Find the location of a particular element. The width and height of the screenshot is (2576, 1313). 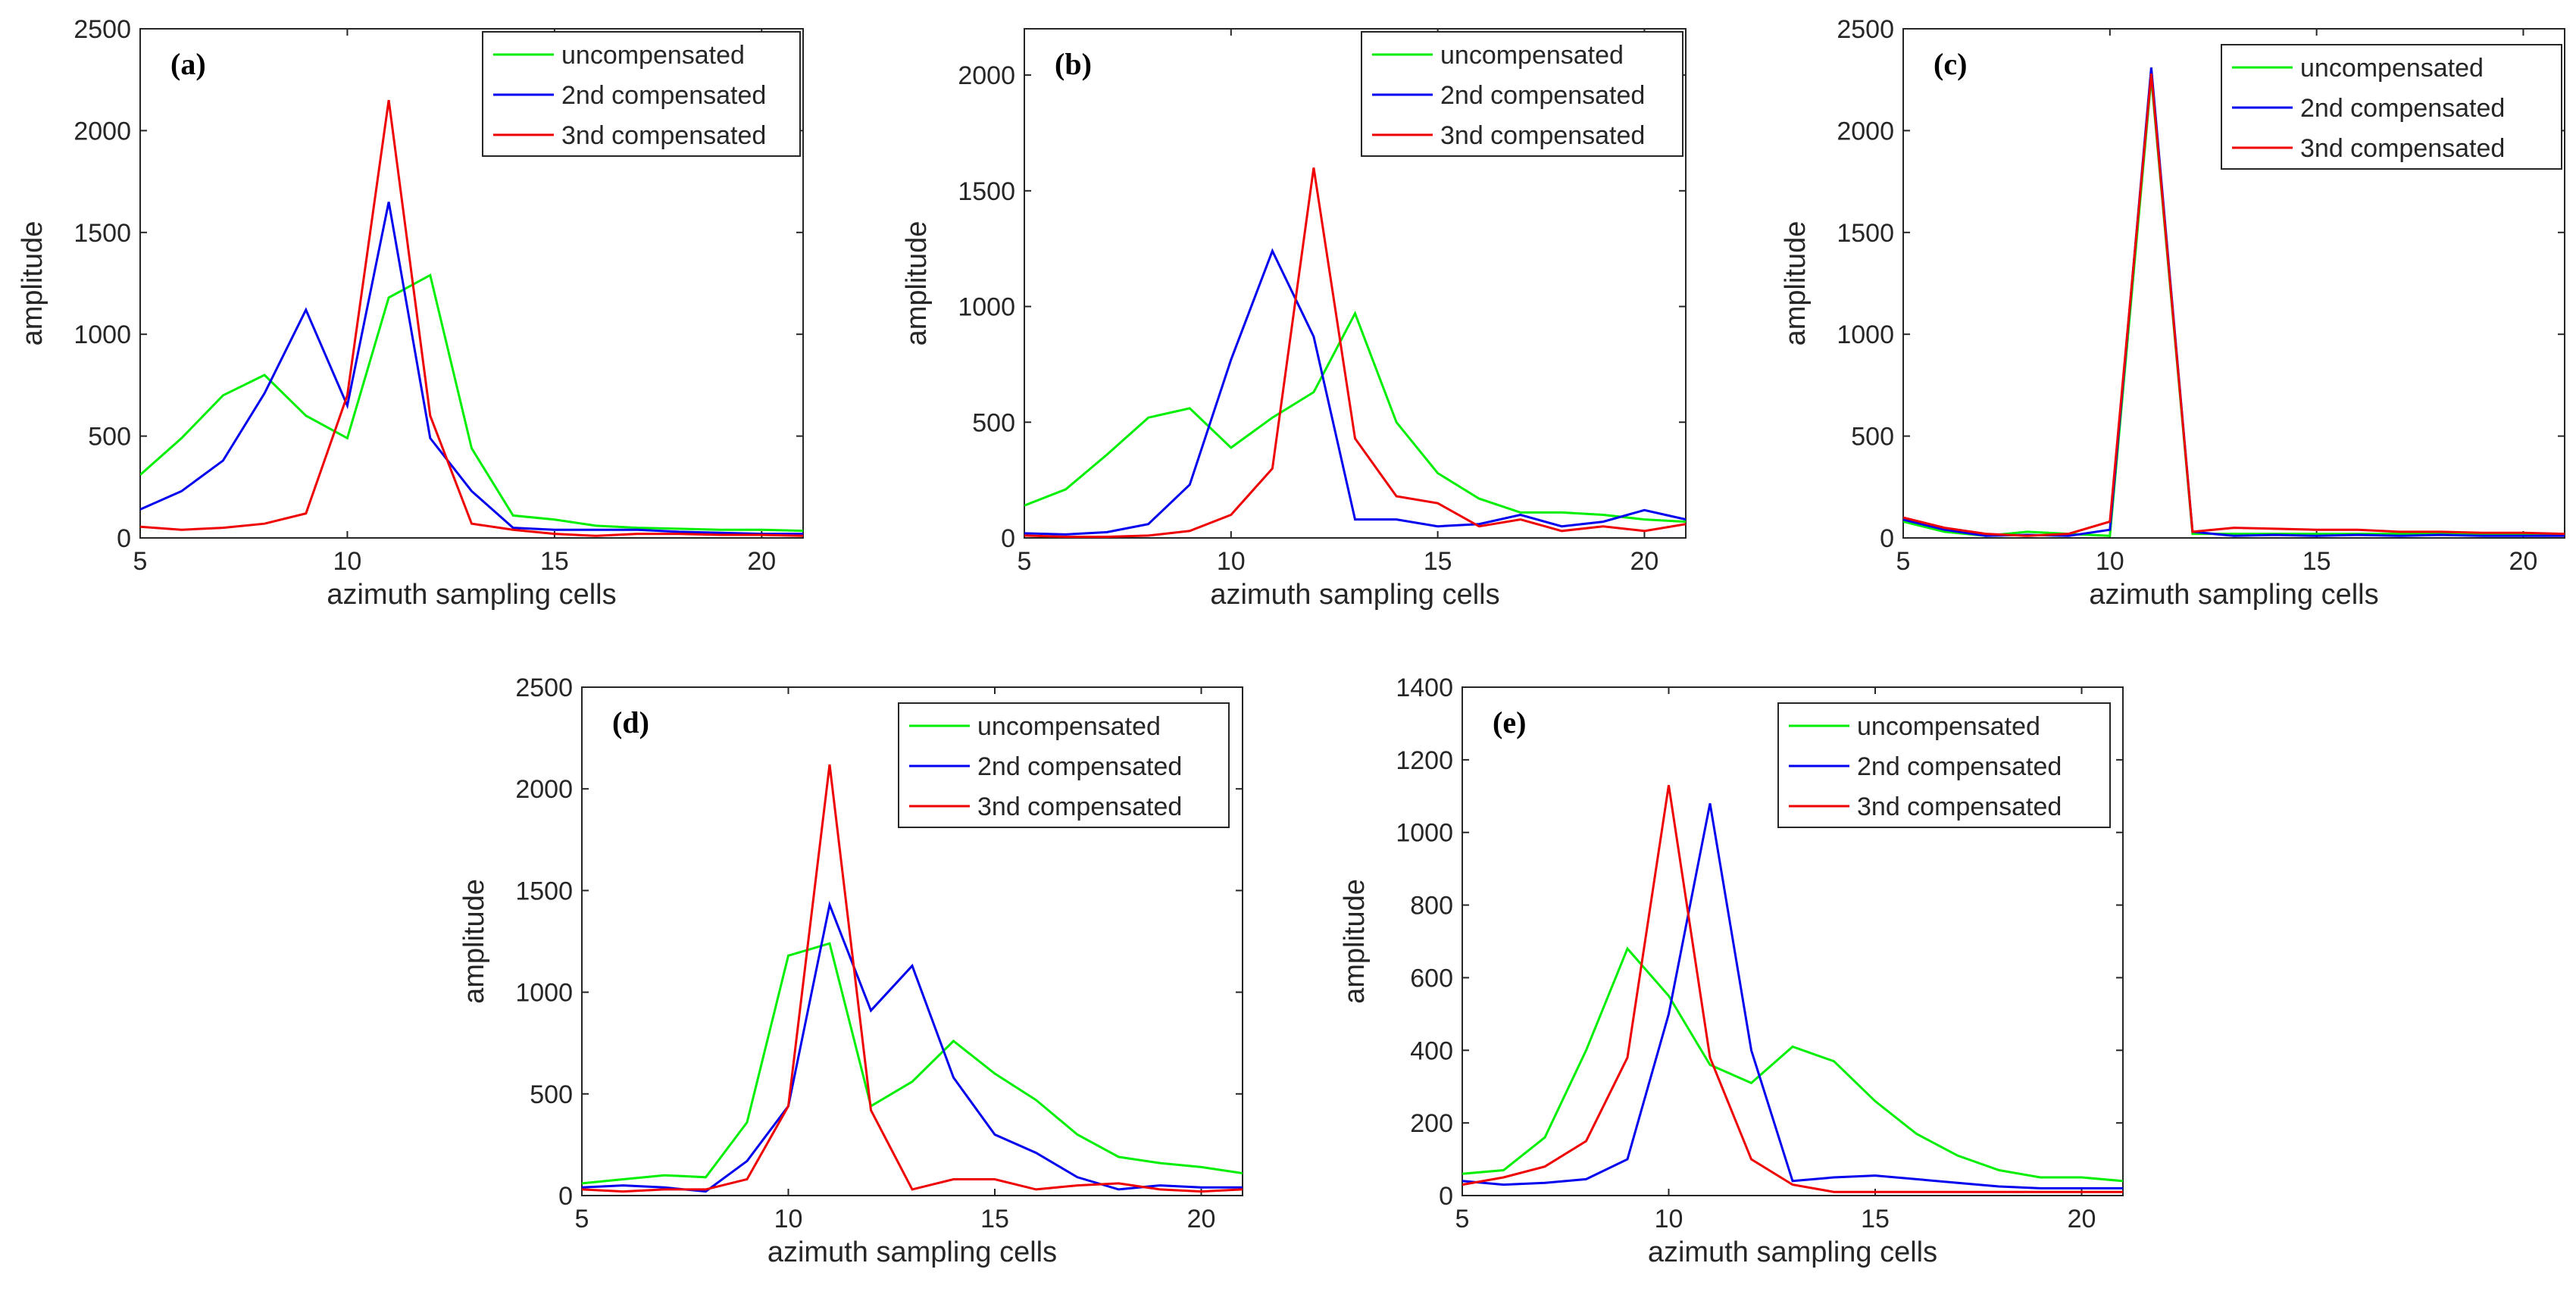

panel-label: (d) is located at coordinates (630, 722).